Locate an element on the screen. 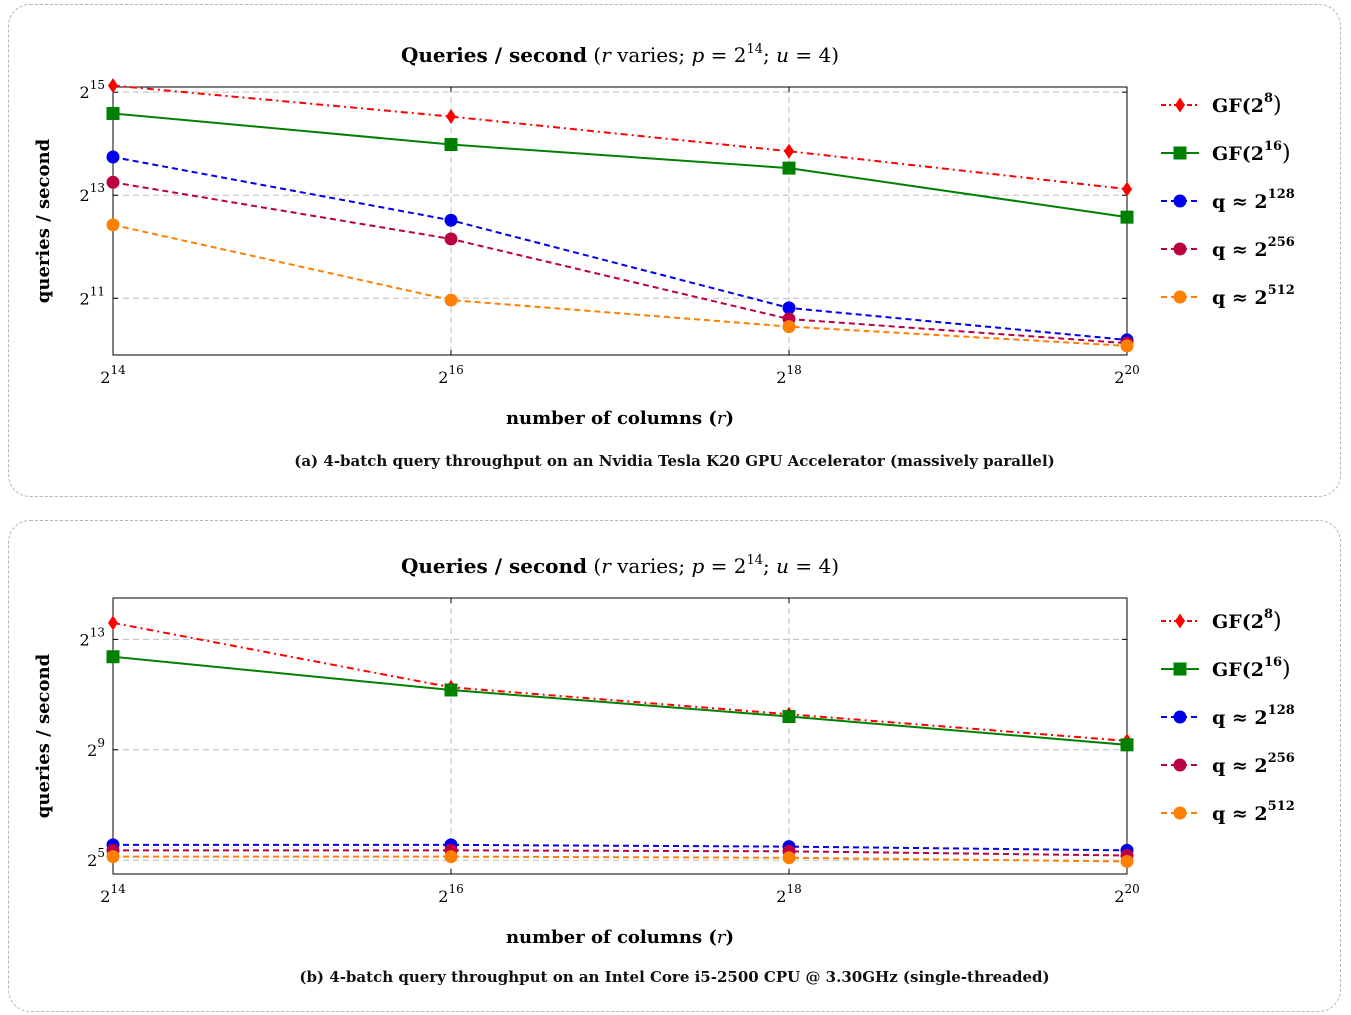 The image size is (1351, 1015). series-0-b is located at coordinates (620, 682).